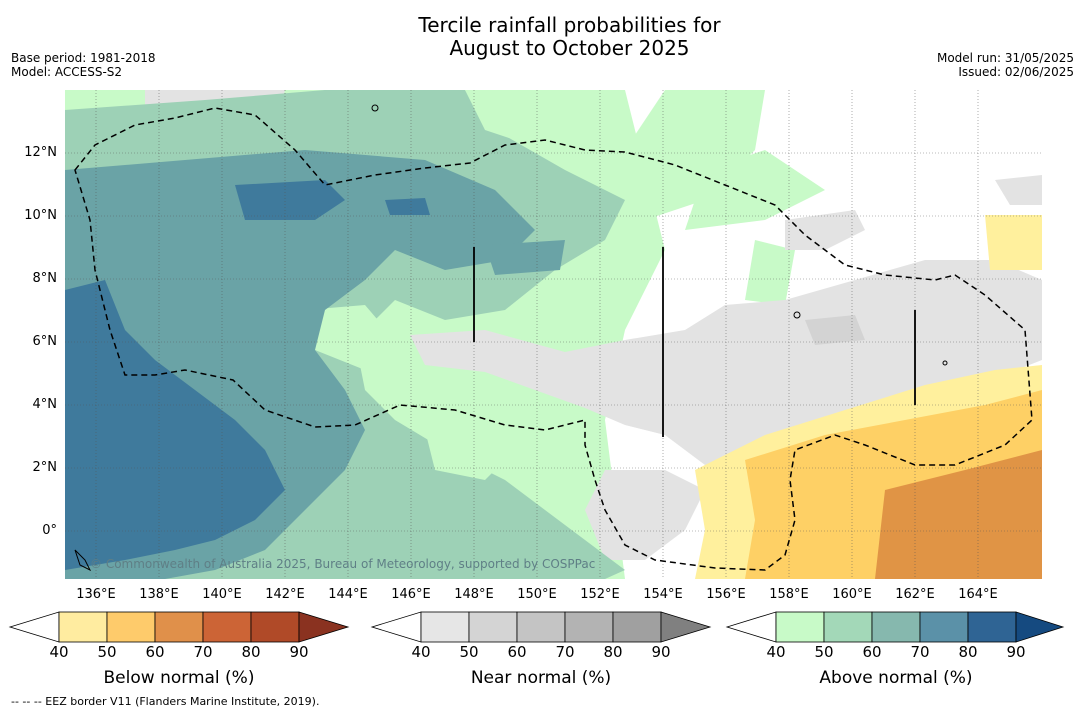 The height and width of the screenshot is (713, 1085). Describe the element at coordinates (324, 627) in the screenshot. I see `cb-below-high-extend` at that location.